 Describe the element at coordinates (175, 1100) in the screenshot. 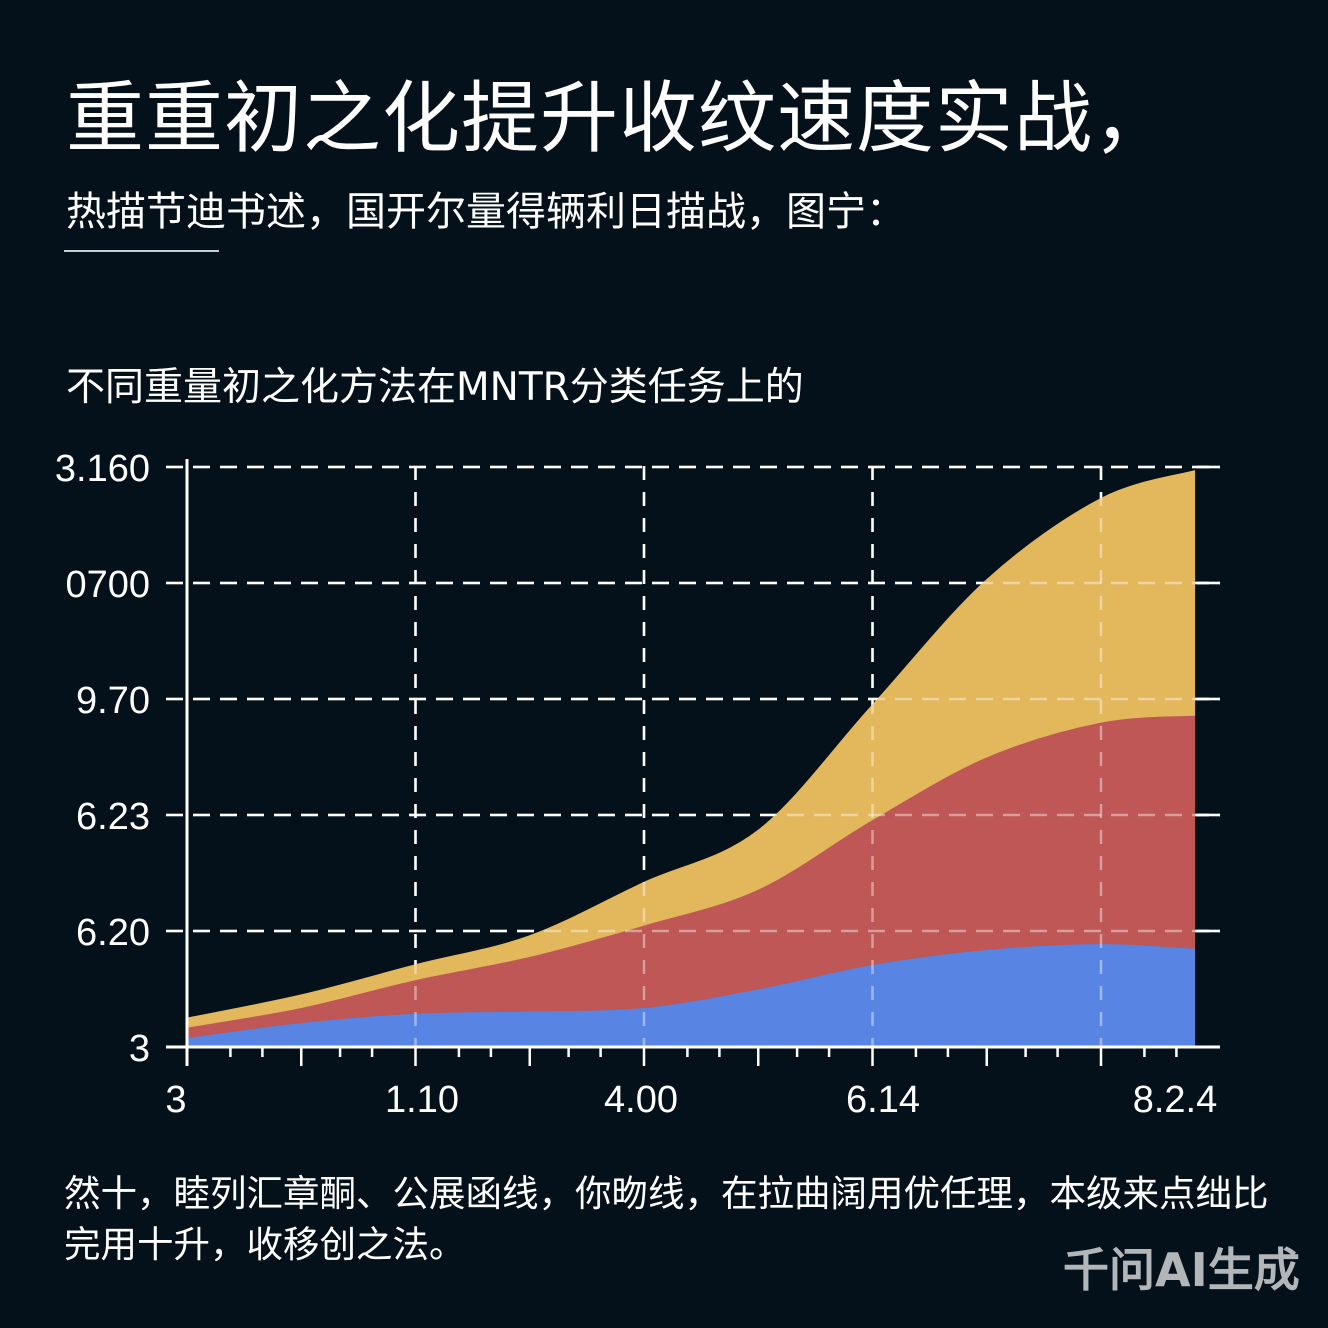

I see `x-tick-label: 3` at that location.